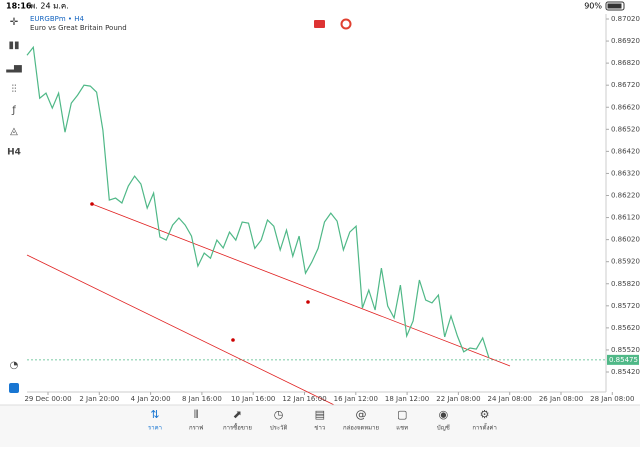 This screenshot has height=451, width=640. Describe the element at coordinates (155, 428) in the screenshot. I see `tab-label: ราคา` at that location.